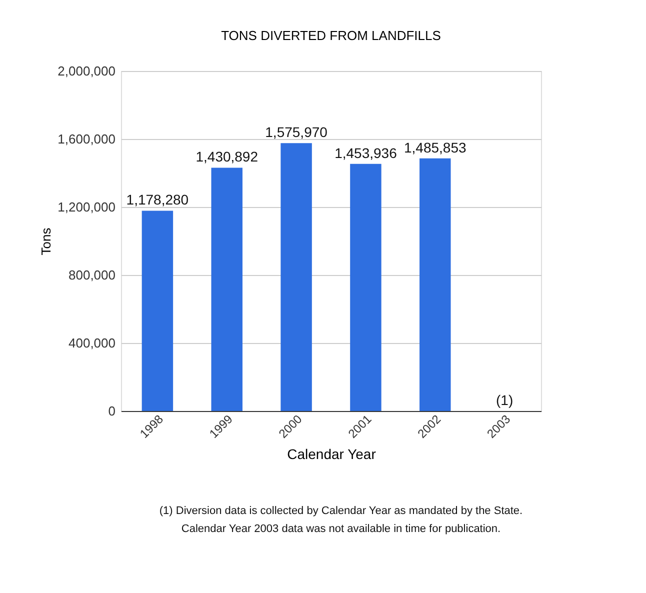  What do you see at coordinates (227, 156) in the screenshot?
I see `data-label: 1,430,892` at bounding box center [227, 156].